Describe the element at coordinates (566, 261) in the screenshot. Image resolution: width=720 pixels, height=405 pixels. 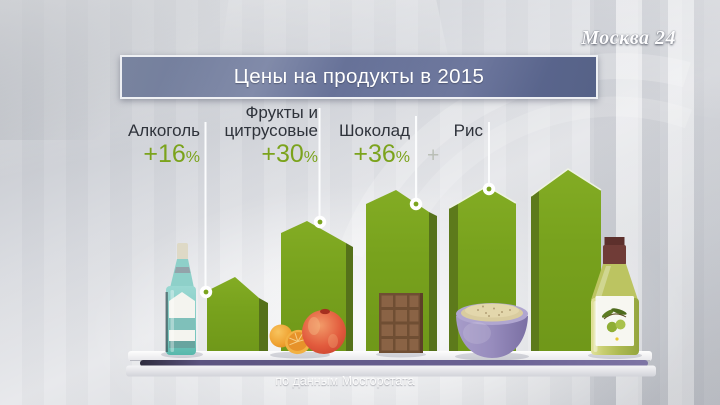
I see `bar-oil` at that location.